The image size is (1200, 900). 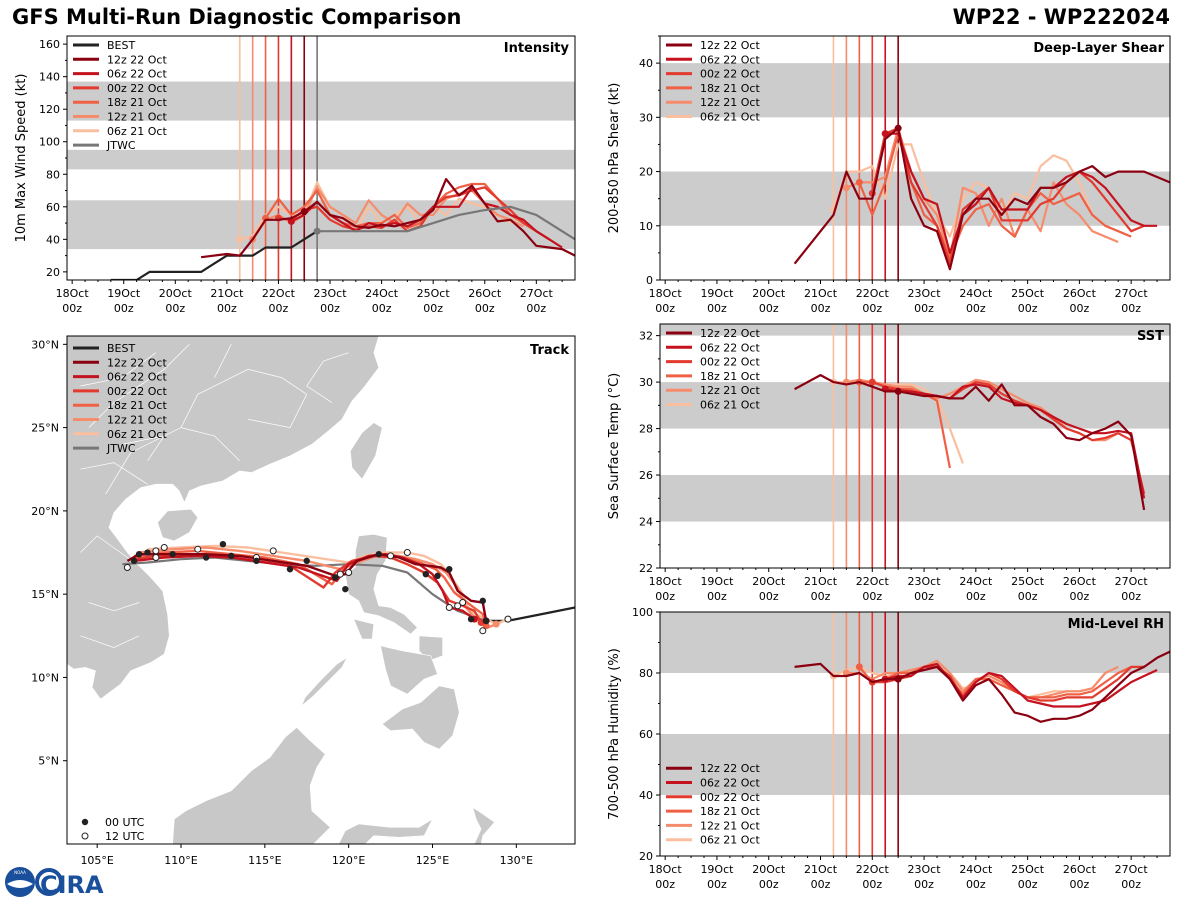 I want to click on y-tick-label: 25°N, so click(x=45, y=428).